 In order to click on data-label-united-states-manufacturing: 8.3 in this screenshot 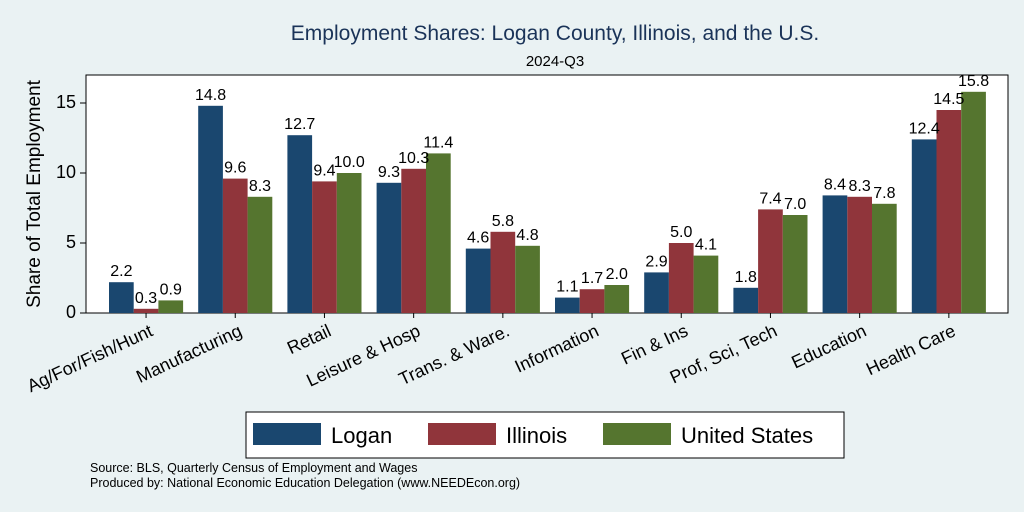, I will do `click(260, 186)`.